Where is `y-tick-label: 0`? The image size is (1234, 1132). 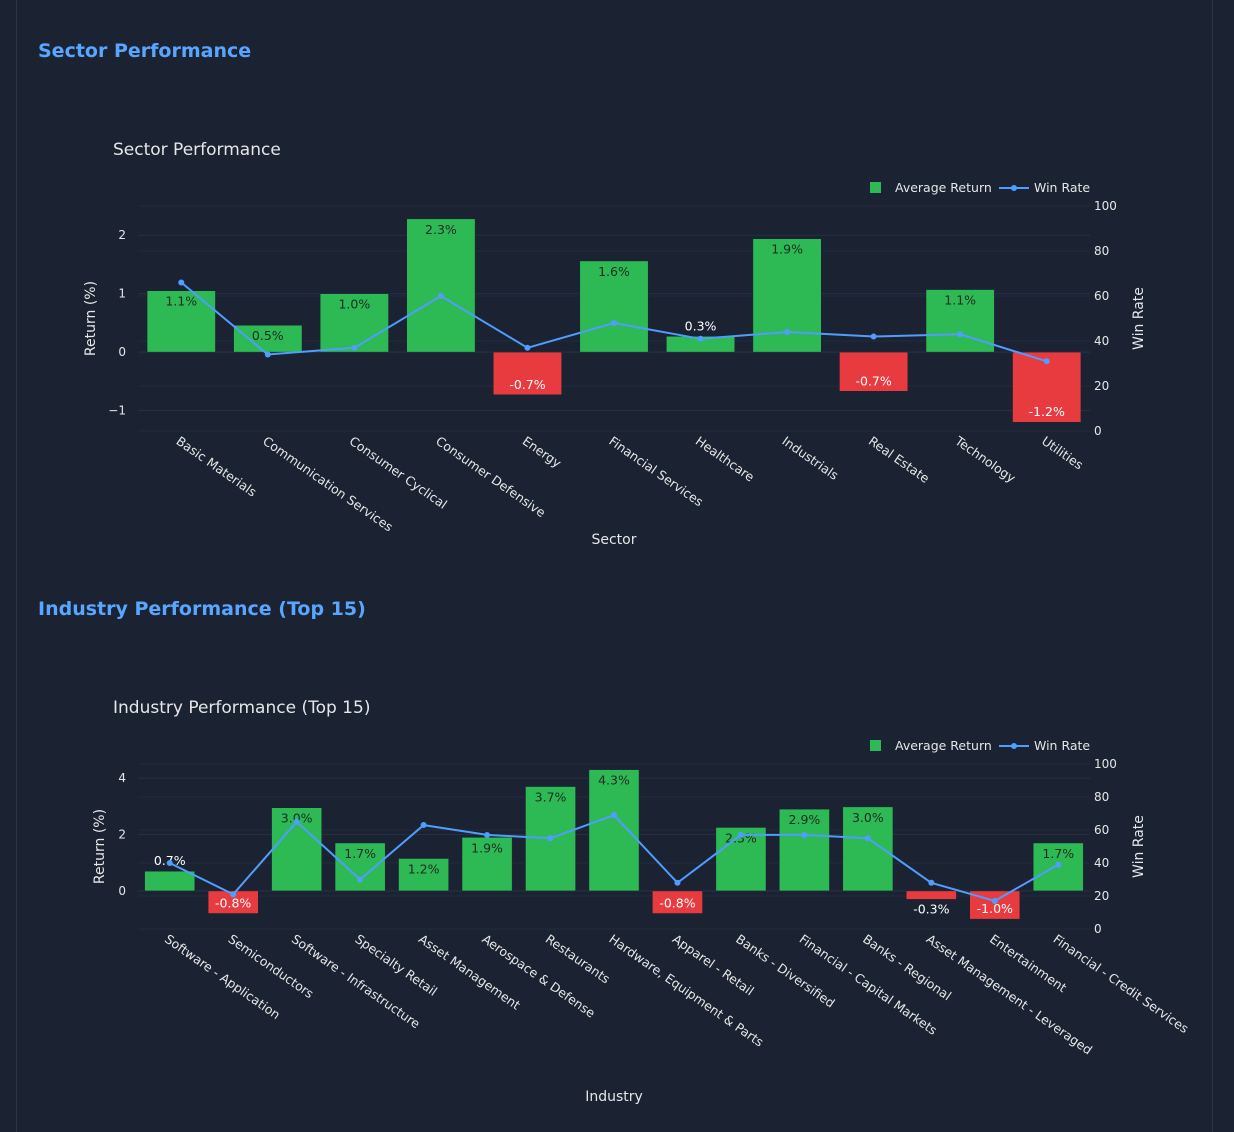
y-tick-label: 0 is located at coordinates (122, 891).